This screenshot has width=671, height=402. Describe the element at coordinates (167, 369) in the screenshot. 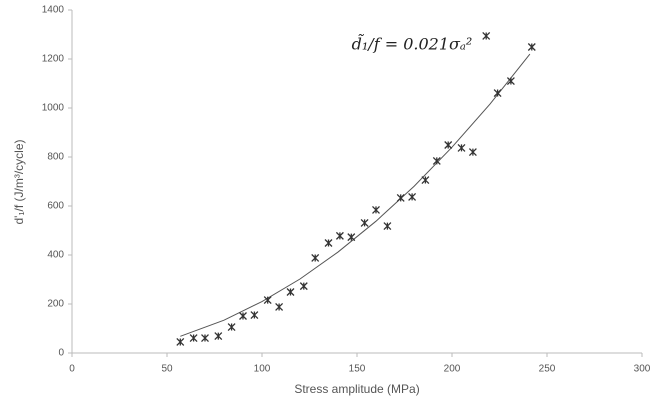

I see `x-tick-label: 50` at that location.